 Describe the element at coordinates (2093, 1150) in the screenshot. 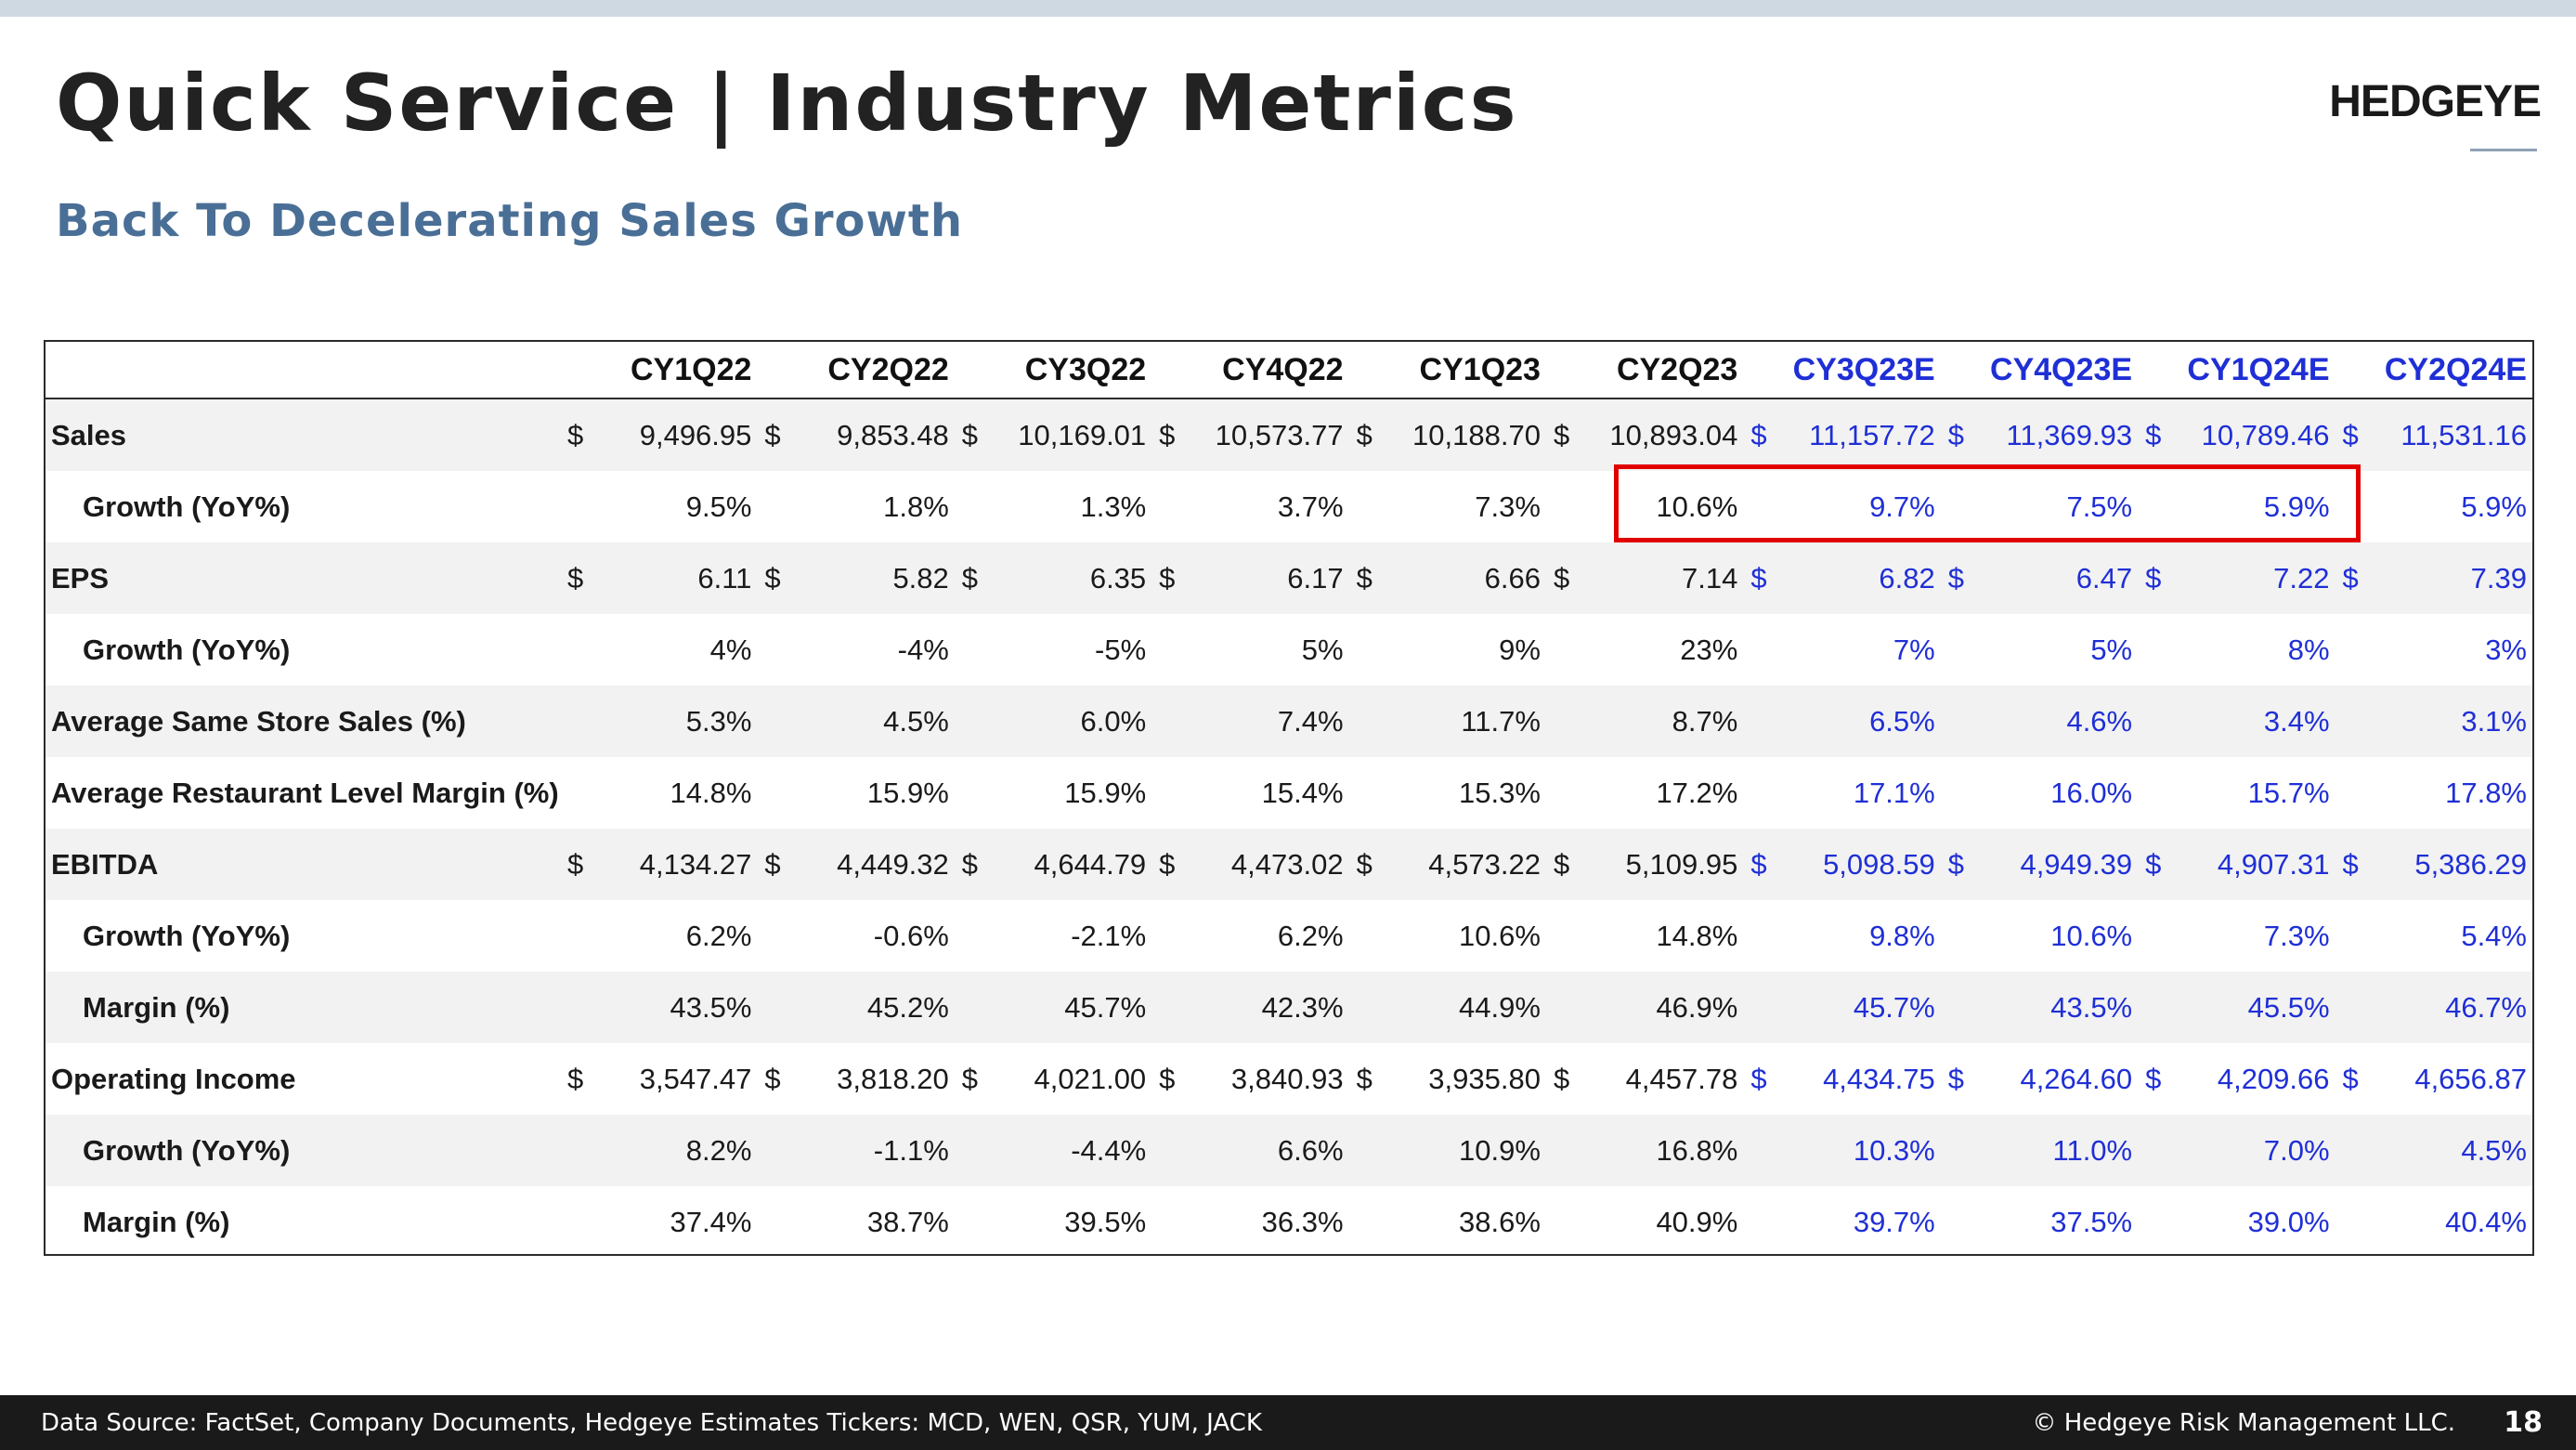

I see `cell-value: 11.0%` at that location.